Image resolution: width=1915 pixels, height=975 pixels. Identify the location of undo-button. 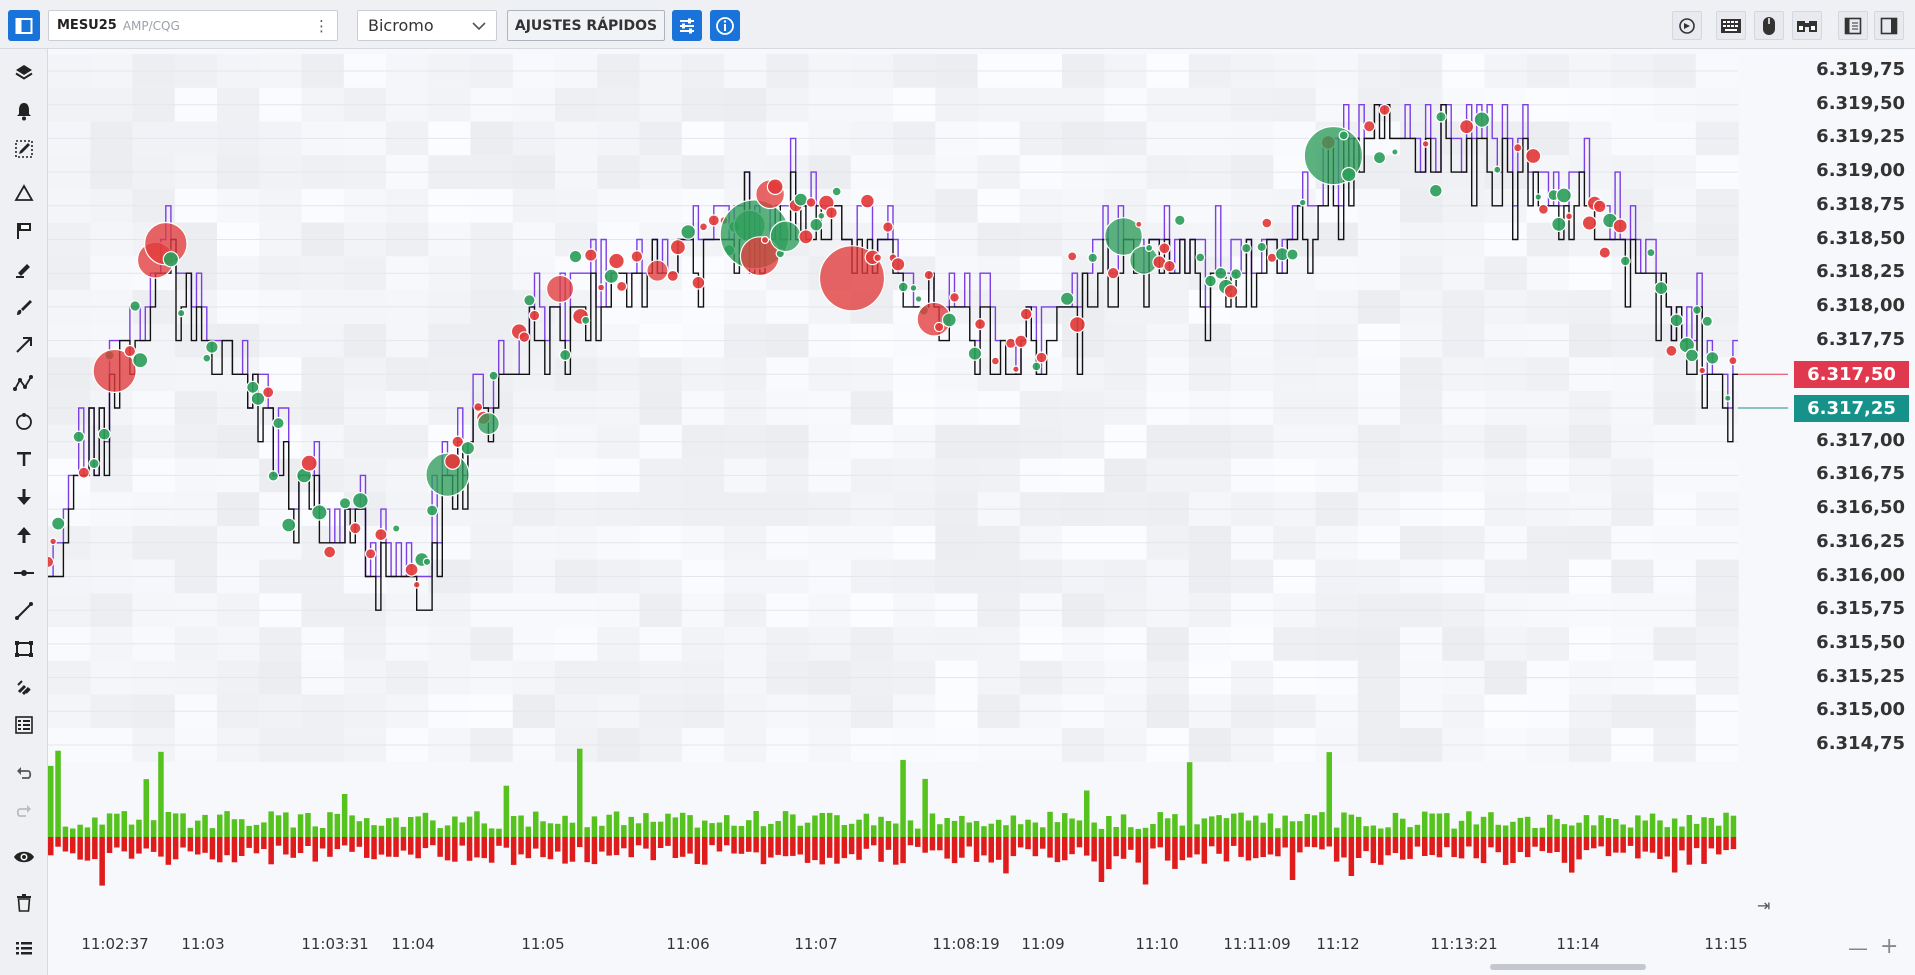
(24, 773).